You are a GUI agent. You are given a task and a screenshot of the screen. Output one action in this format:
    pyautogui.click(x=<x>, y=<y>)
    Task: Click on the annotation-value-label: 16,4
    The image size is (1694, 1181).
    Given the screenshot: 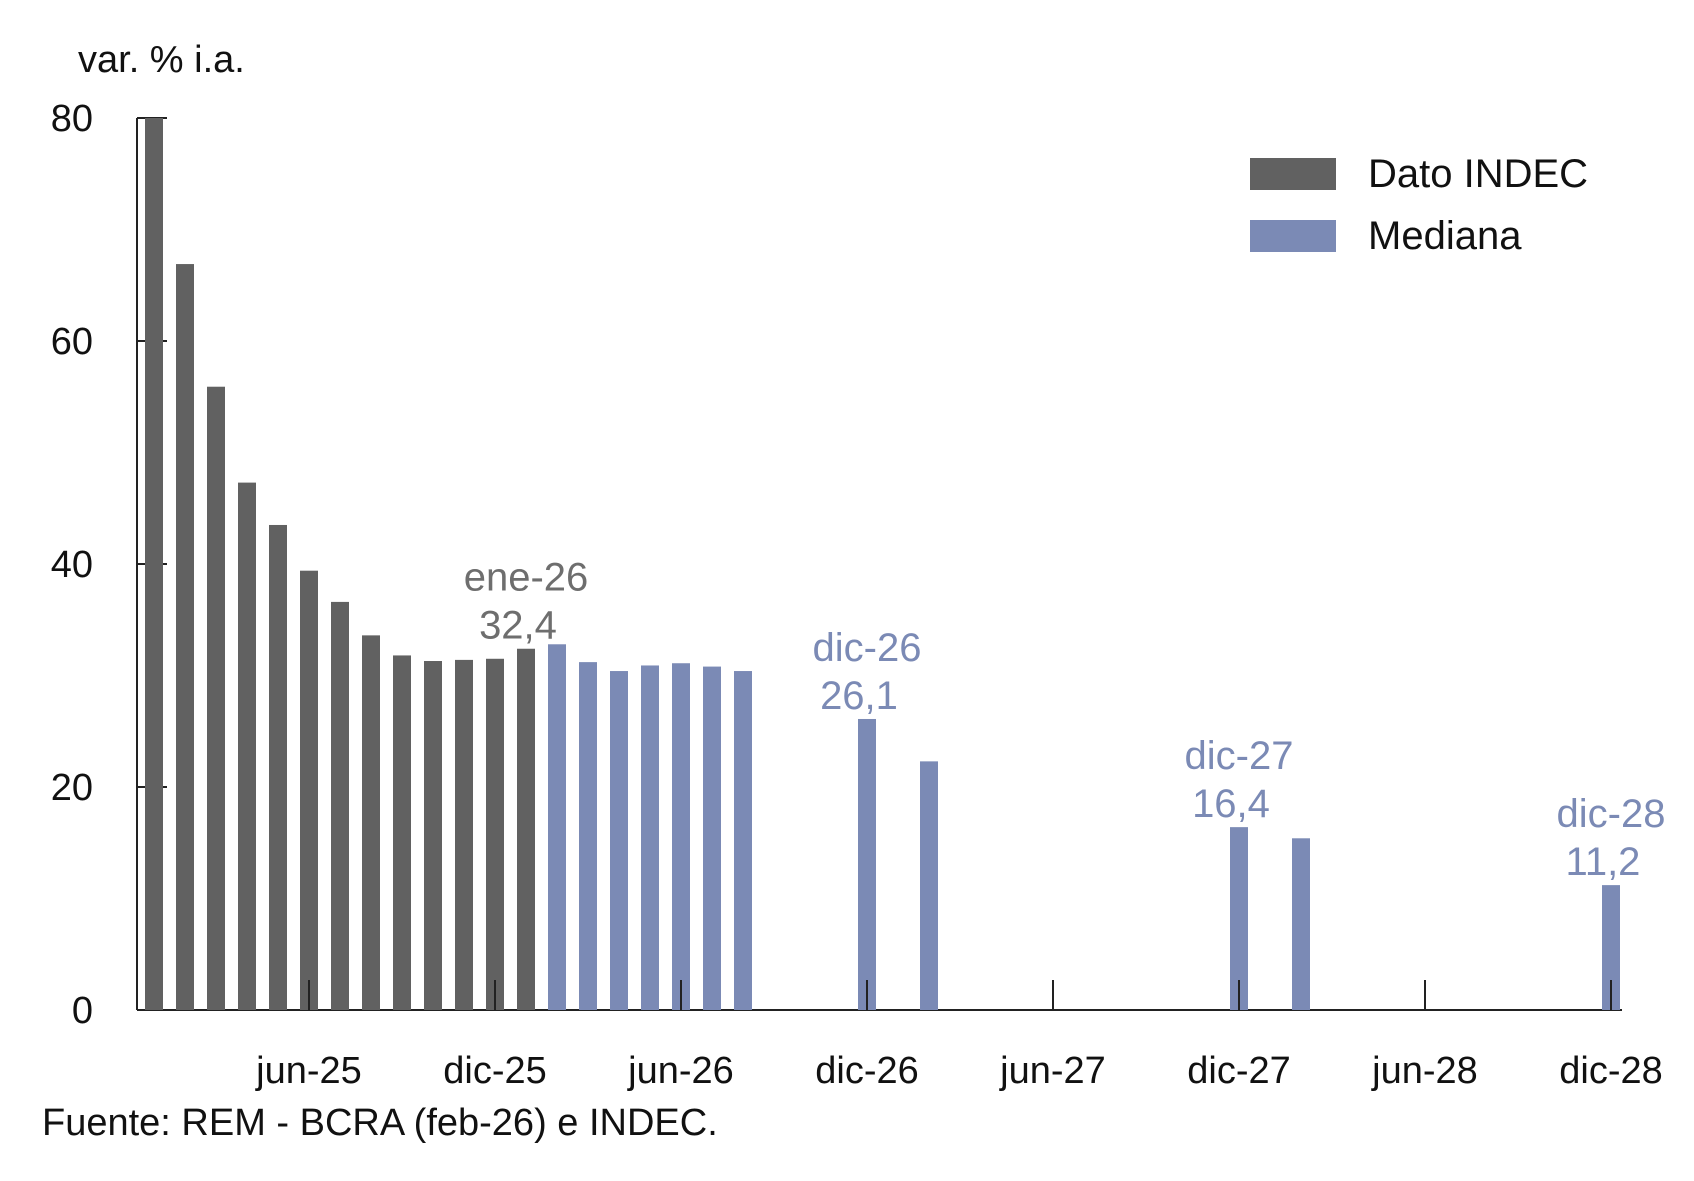 What is the action you would take?
    pyautogui.click(x=1231, y=804)
    